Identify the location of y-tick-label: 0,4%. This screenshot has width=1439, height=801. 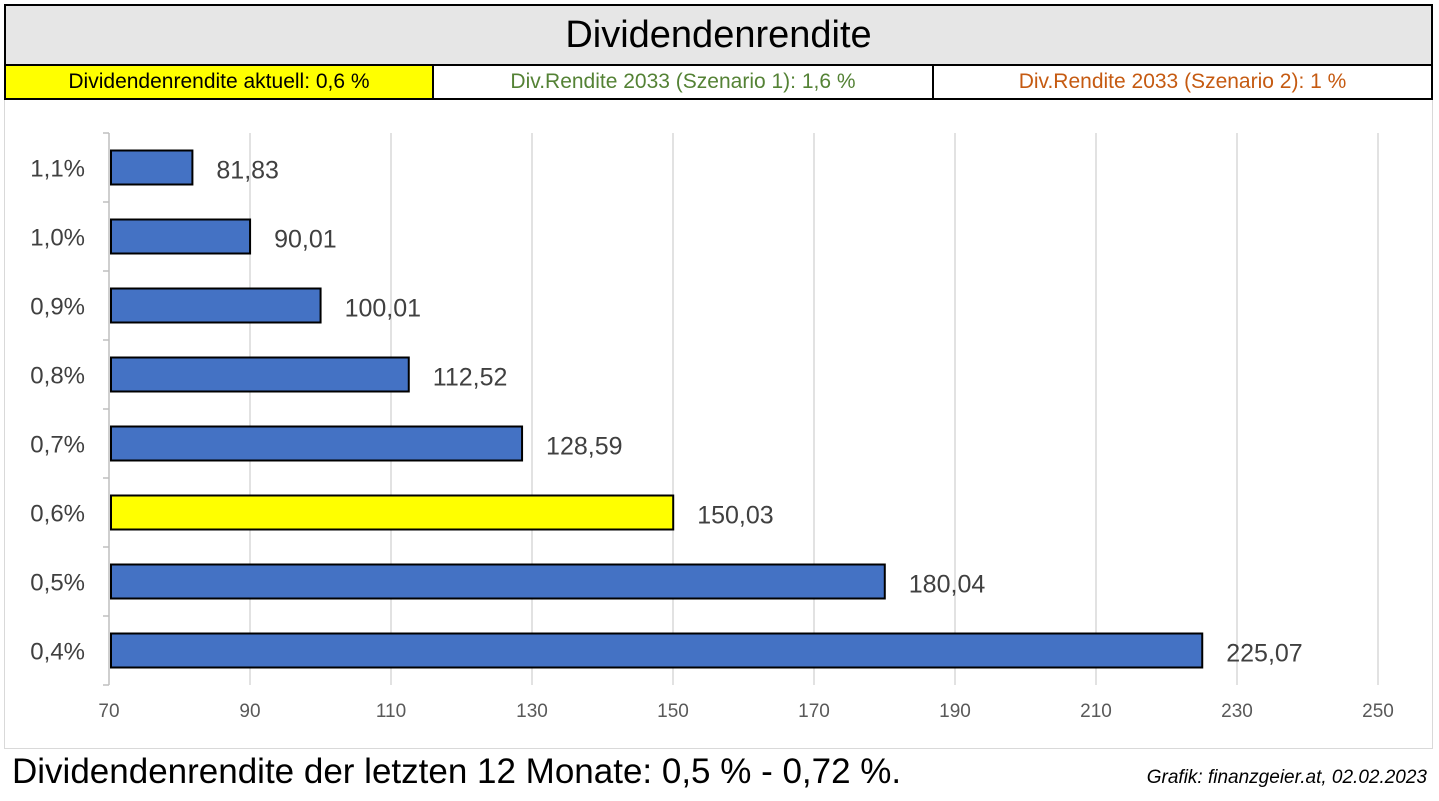
(57, 652).